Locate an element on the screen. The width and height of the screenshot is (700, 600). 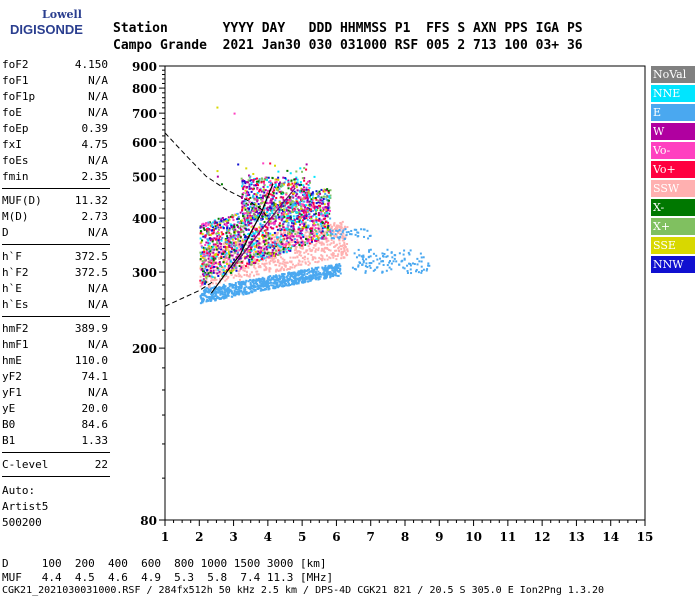
param-row-md: M(D) 2.73 is located at coordinates (55, 218).